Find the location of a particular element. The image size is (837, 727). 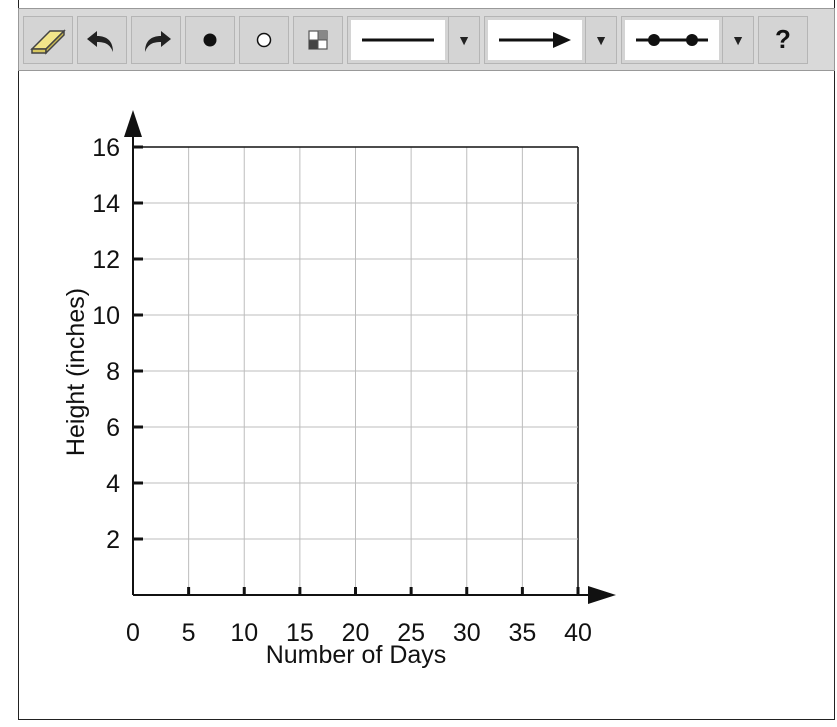

segment-style-preview is located at coordinates (672, 39).